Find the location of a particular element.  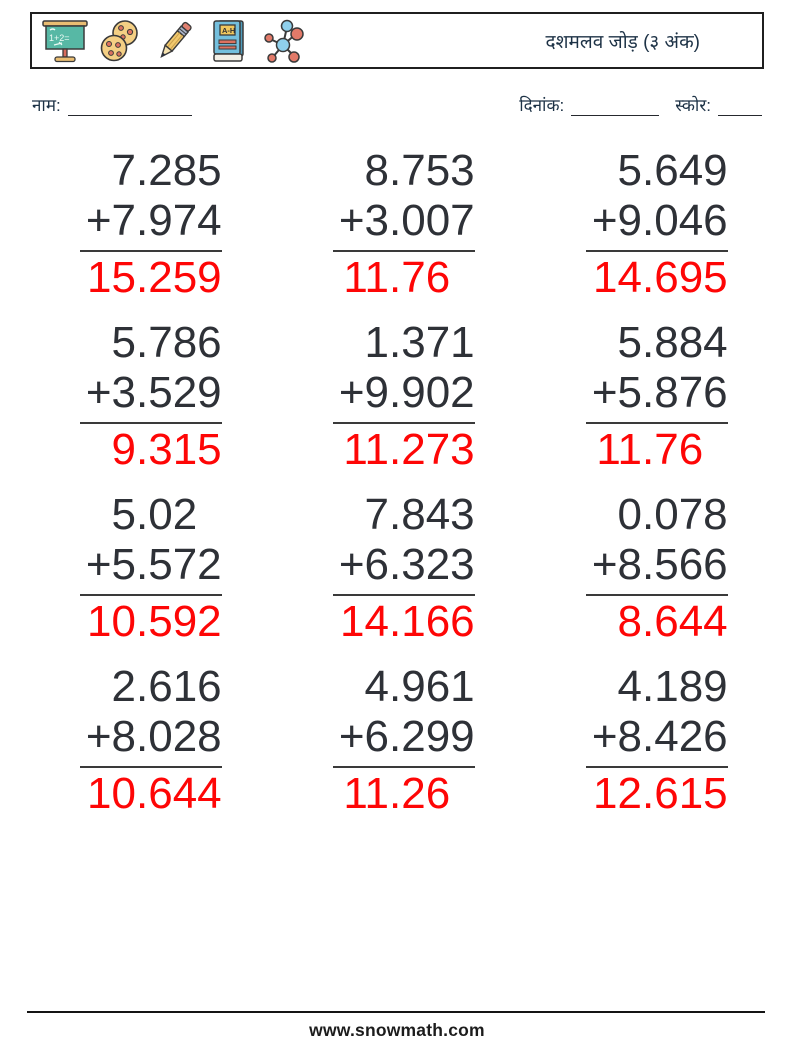

page-title: दशमलव जोड़ (३ अंक) is located at coordinates (622, 42).